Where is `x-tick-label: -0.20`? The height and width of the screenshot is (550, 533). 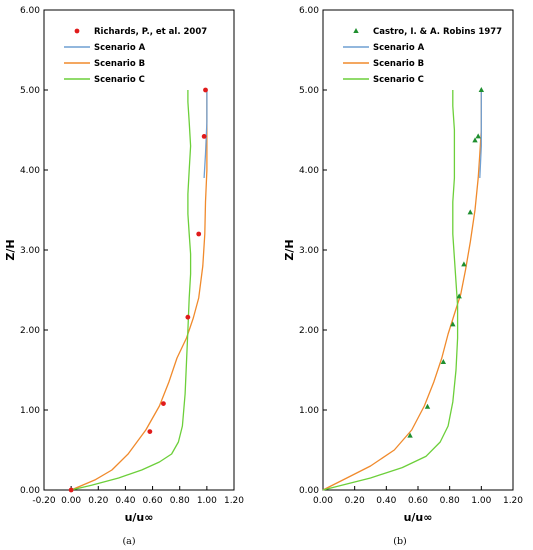
x-tick-label: -0.20 is located at coordinates (44, 501).